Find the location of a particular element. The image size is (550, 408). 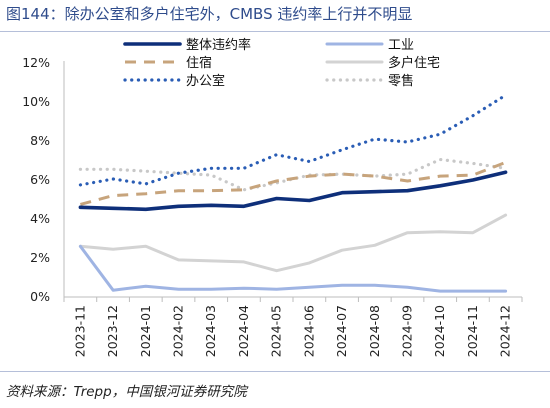

legend-label: 工业 is located at coordinates (401, 45).